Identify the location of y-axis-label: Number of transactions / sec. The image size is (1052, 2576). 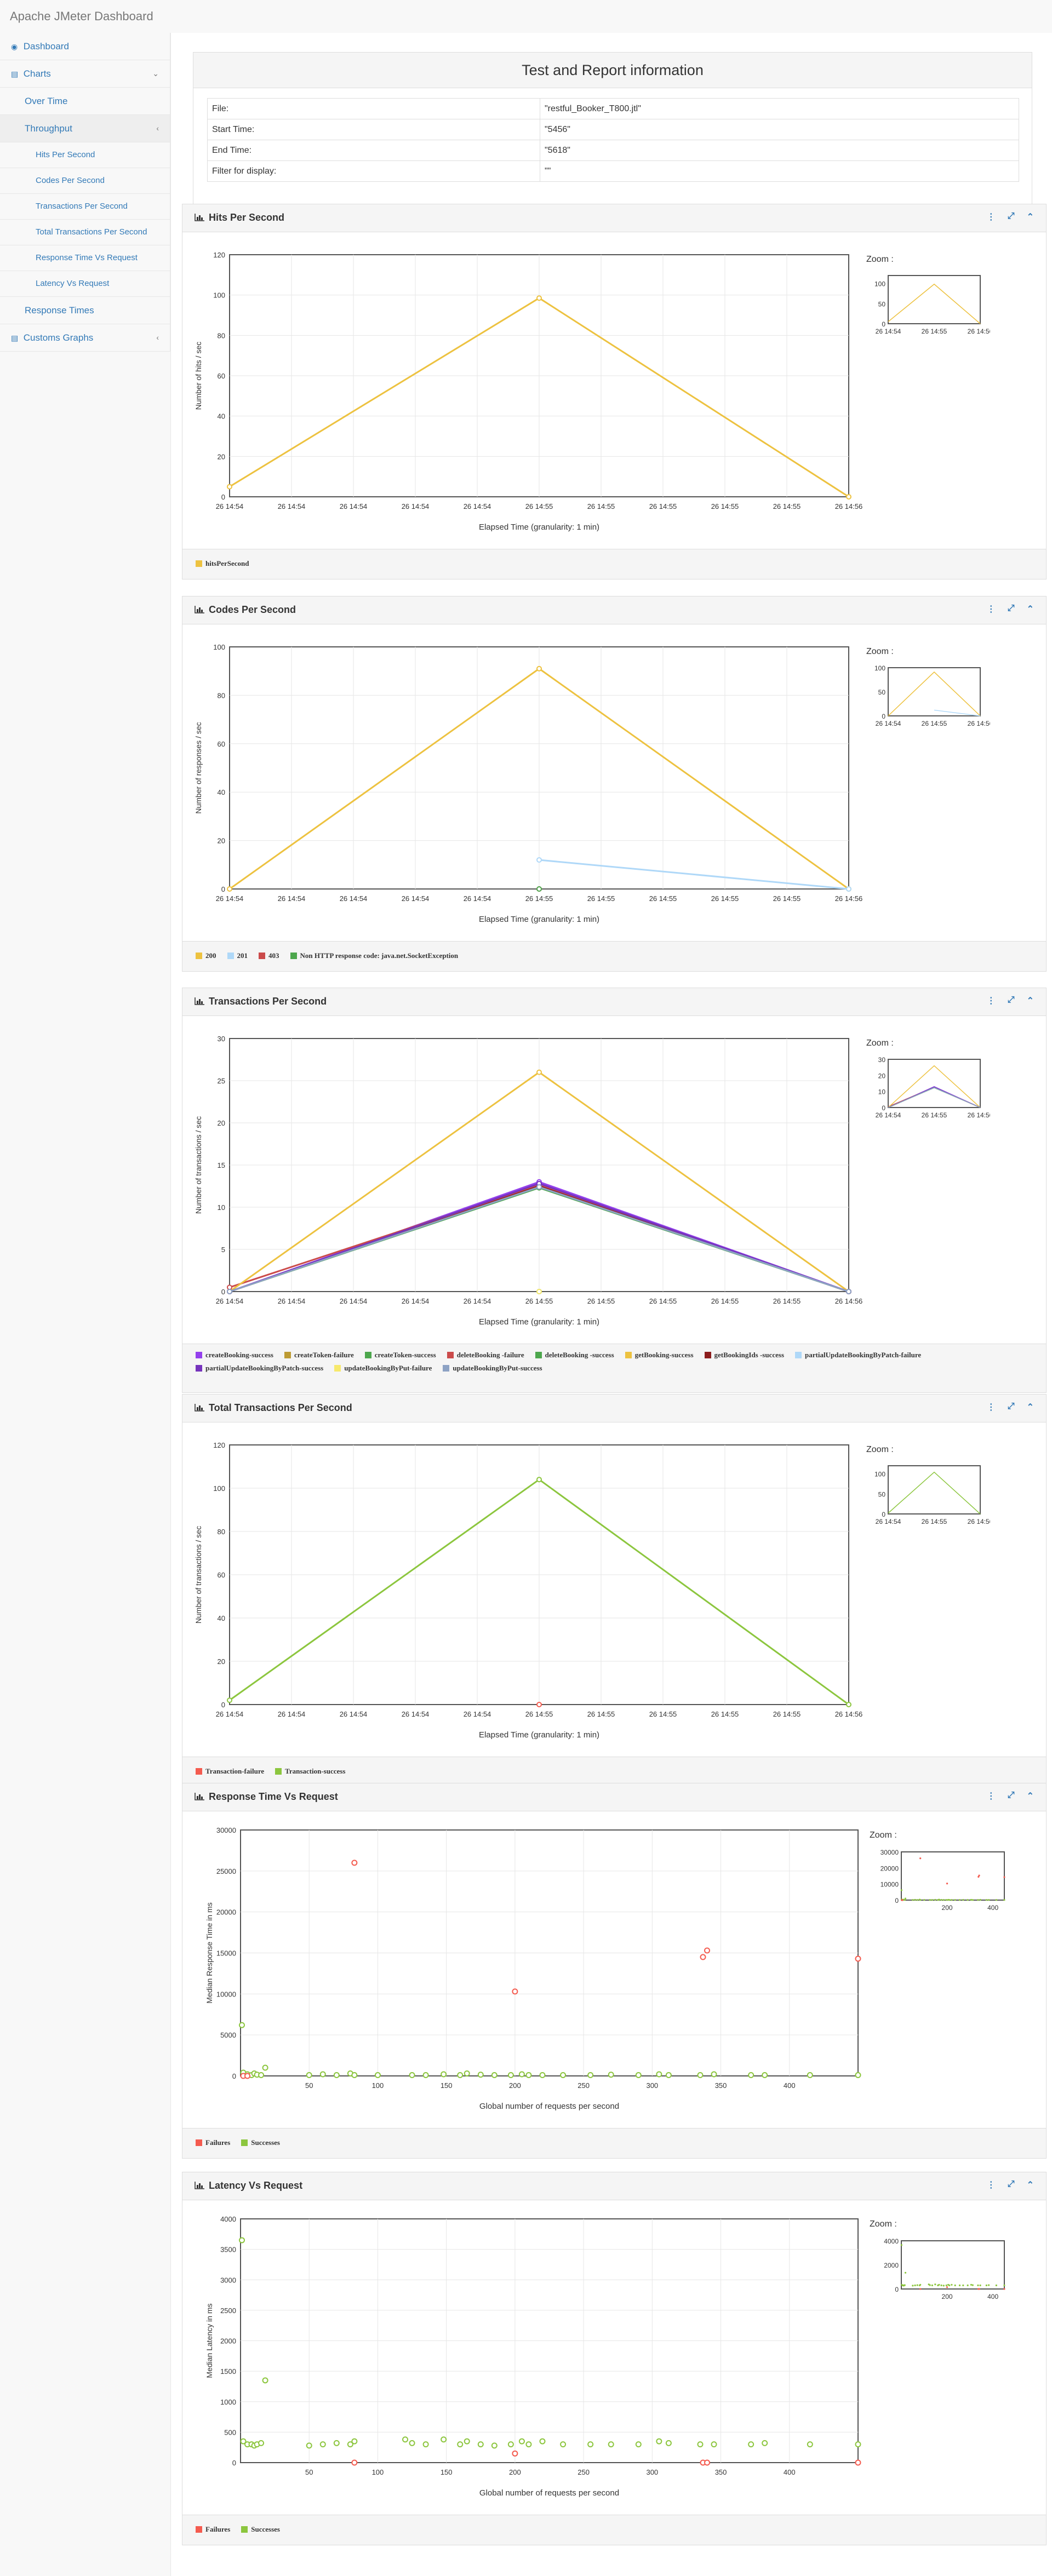
(199, 1575).